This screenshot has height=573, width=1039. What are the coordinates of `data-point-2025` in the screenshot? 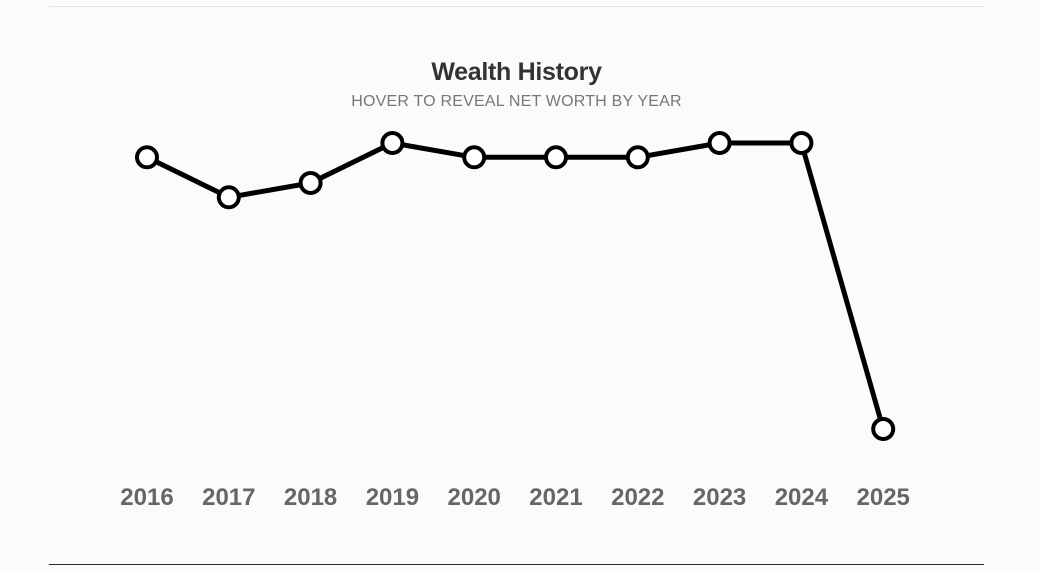 It's located at (883, 429).